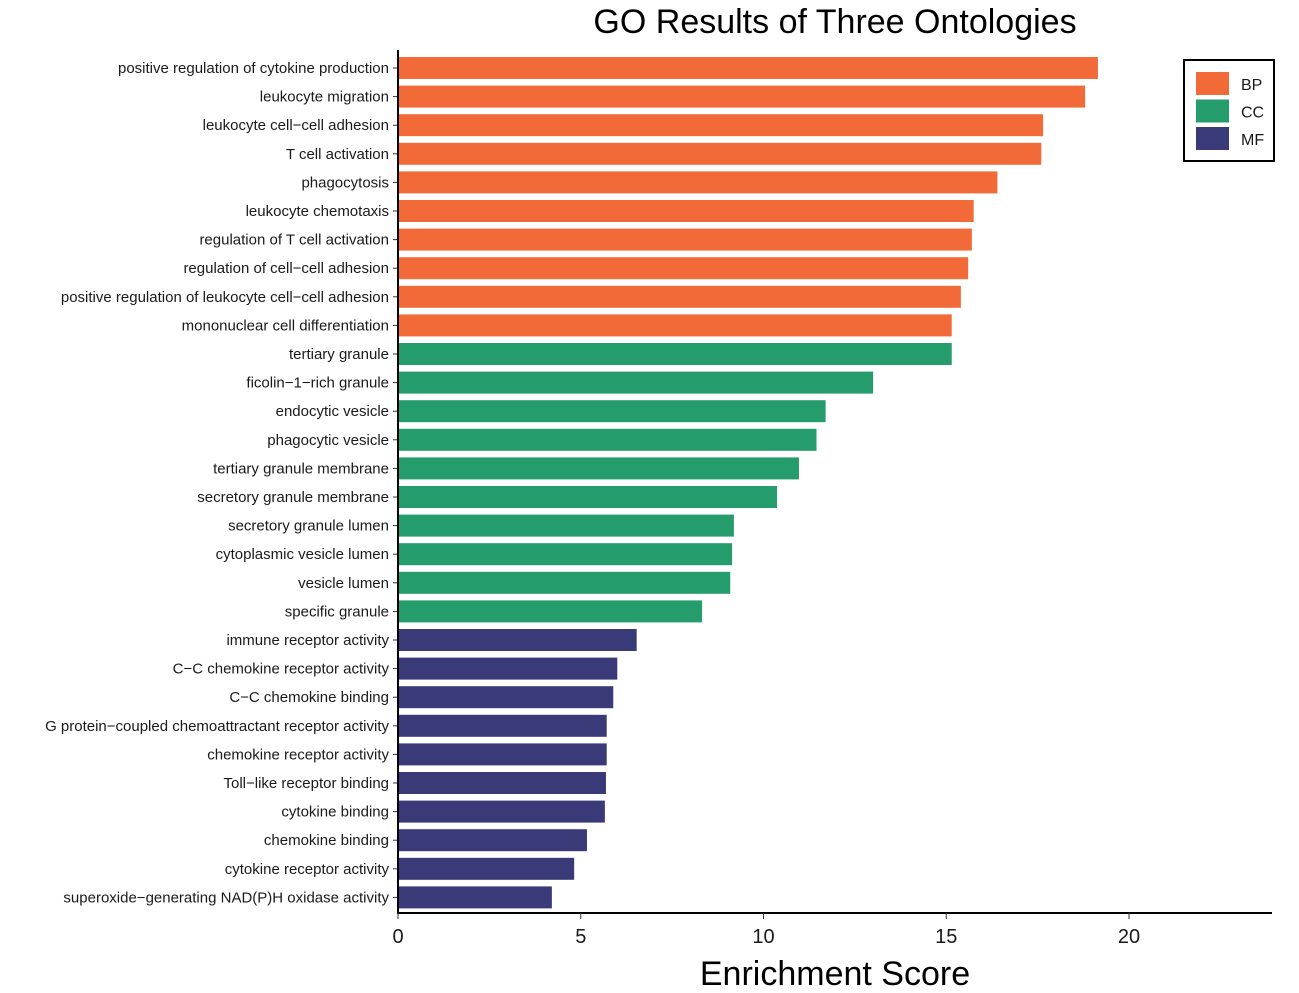 The image size is (1299, 993). I want to click on legend-swatch-cc, so click(1212, 111).